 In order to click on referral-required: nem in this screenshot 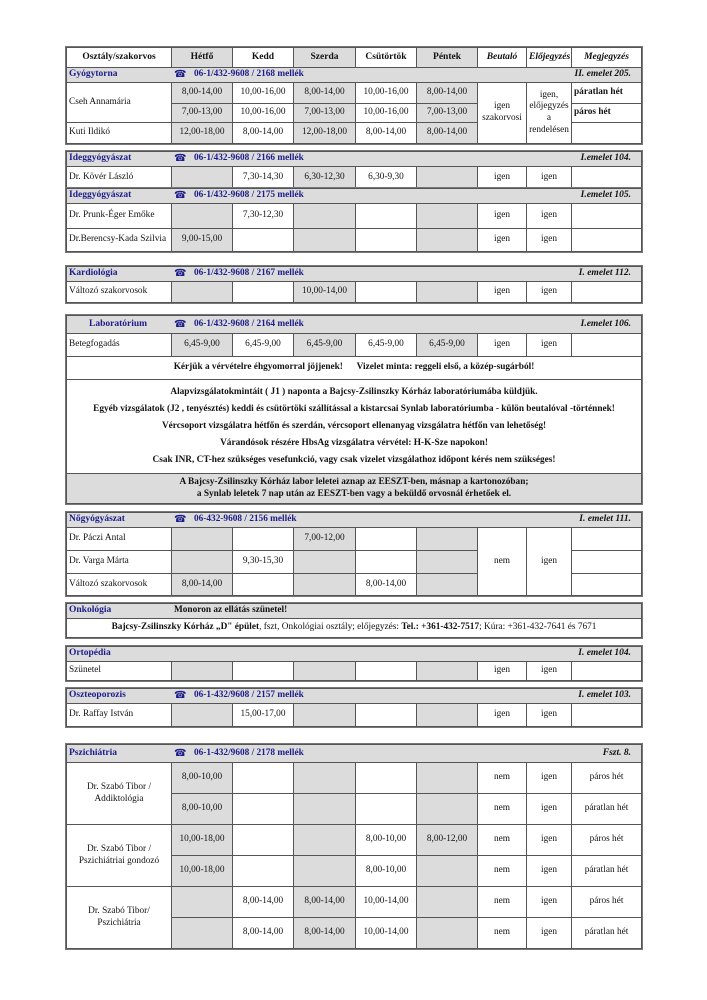, I will do `click(502, 809)`.